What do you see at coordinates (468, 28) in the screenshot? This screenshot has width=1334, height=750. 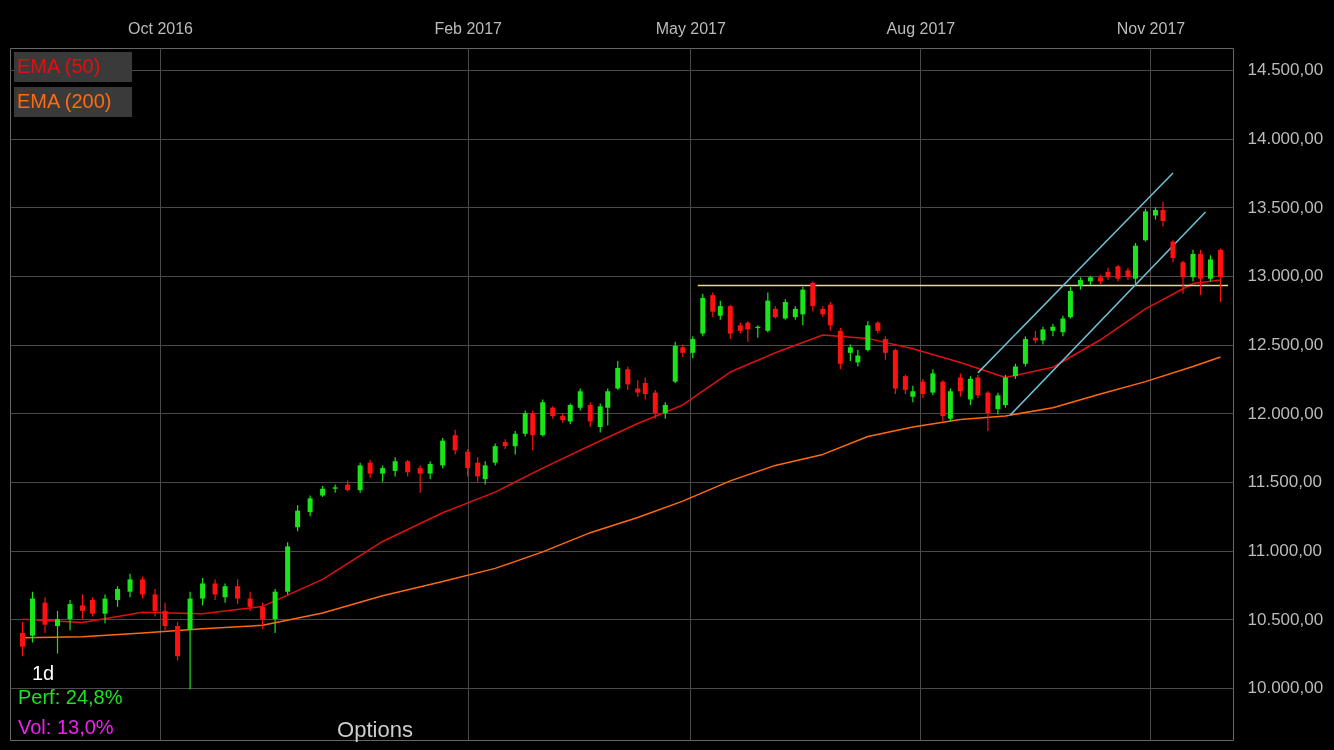 I see `x-tick-label: Feb 2017` at bounding box center [468, 28].